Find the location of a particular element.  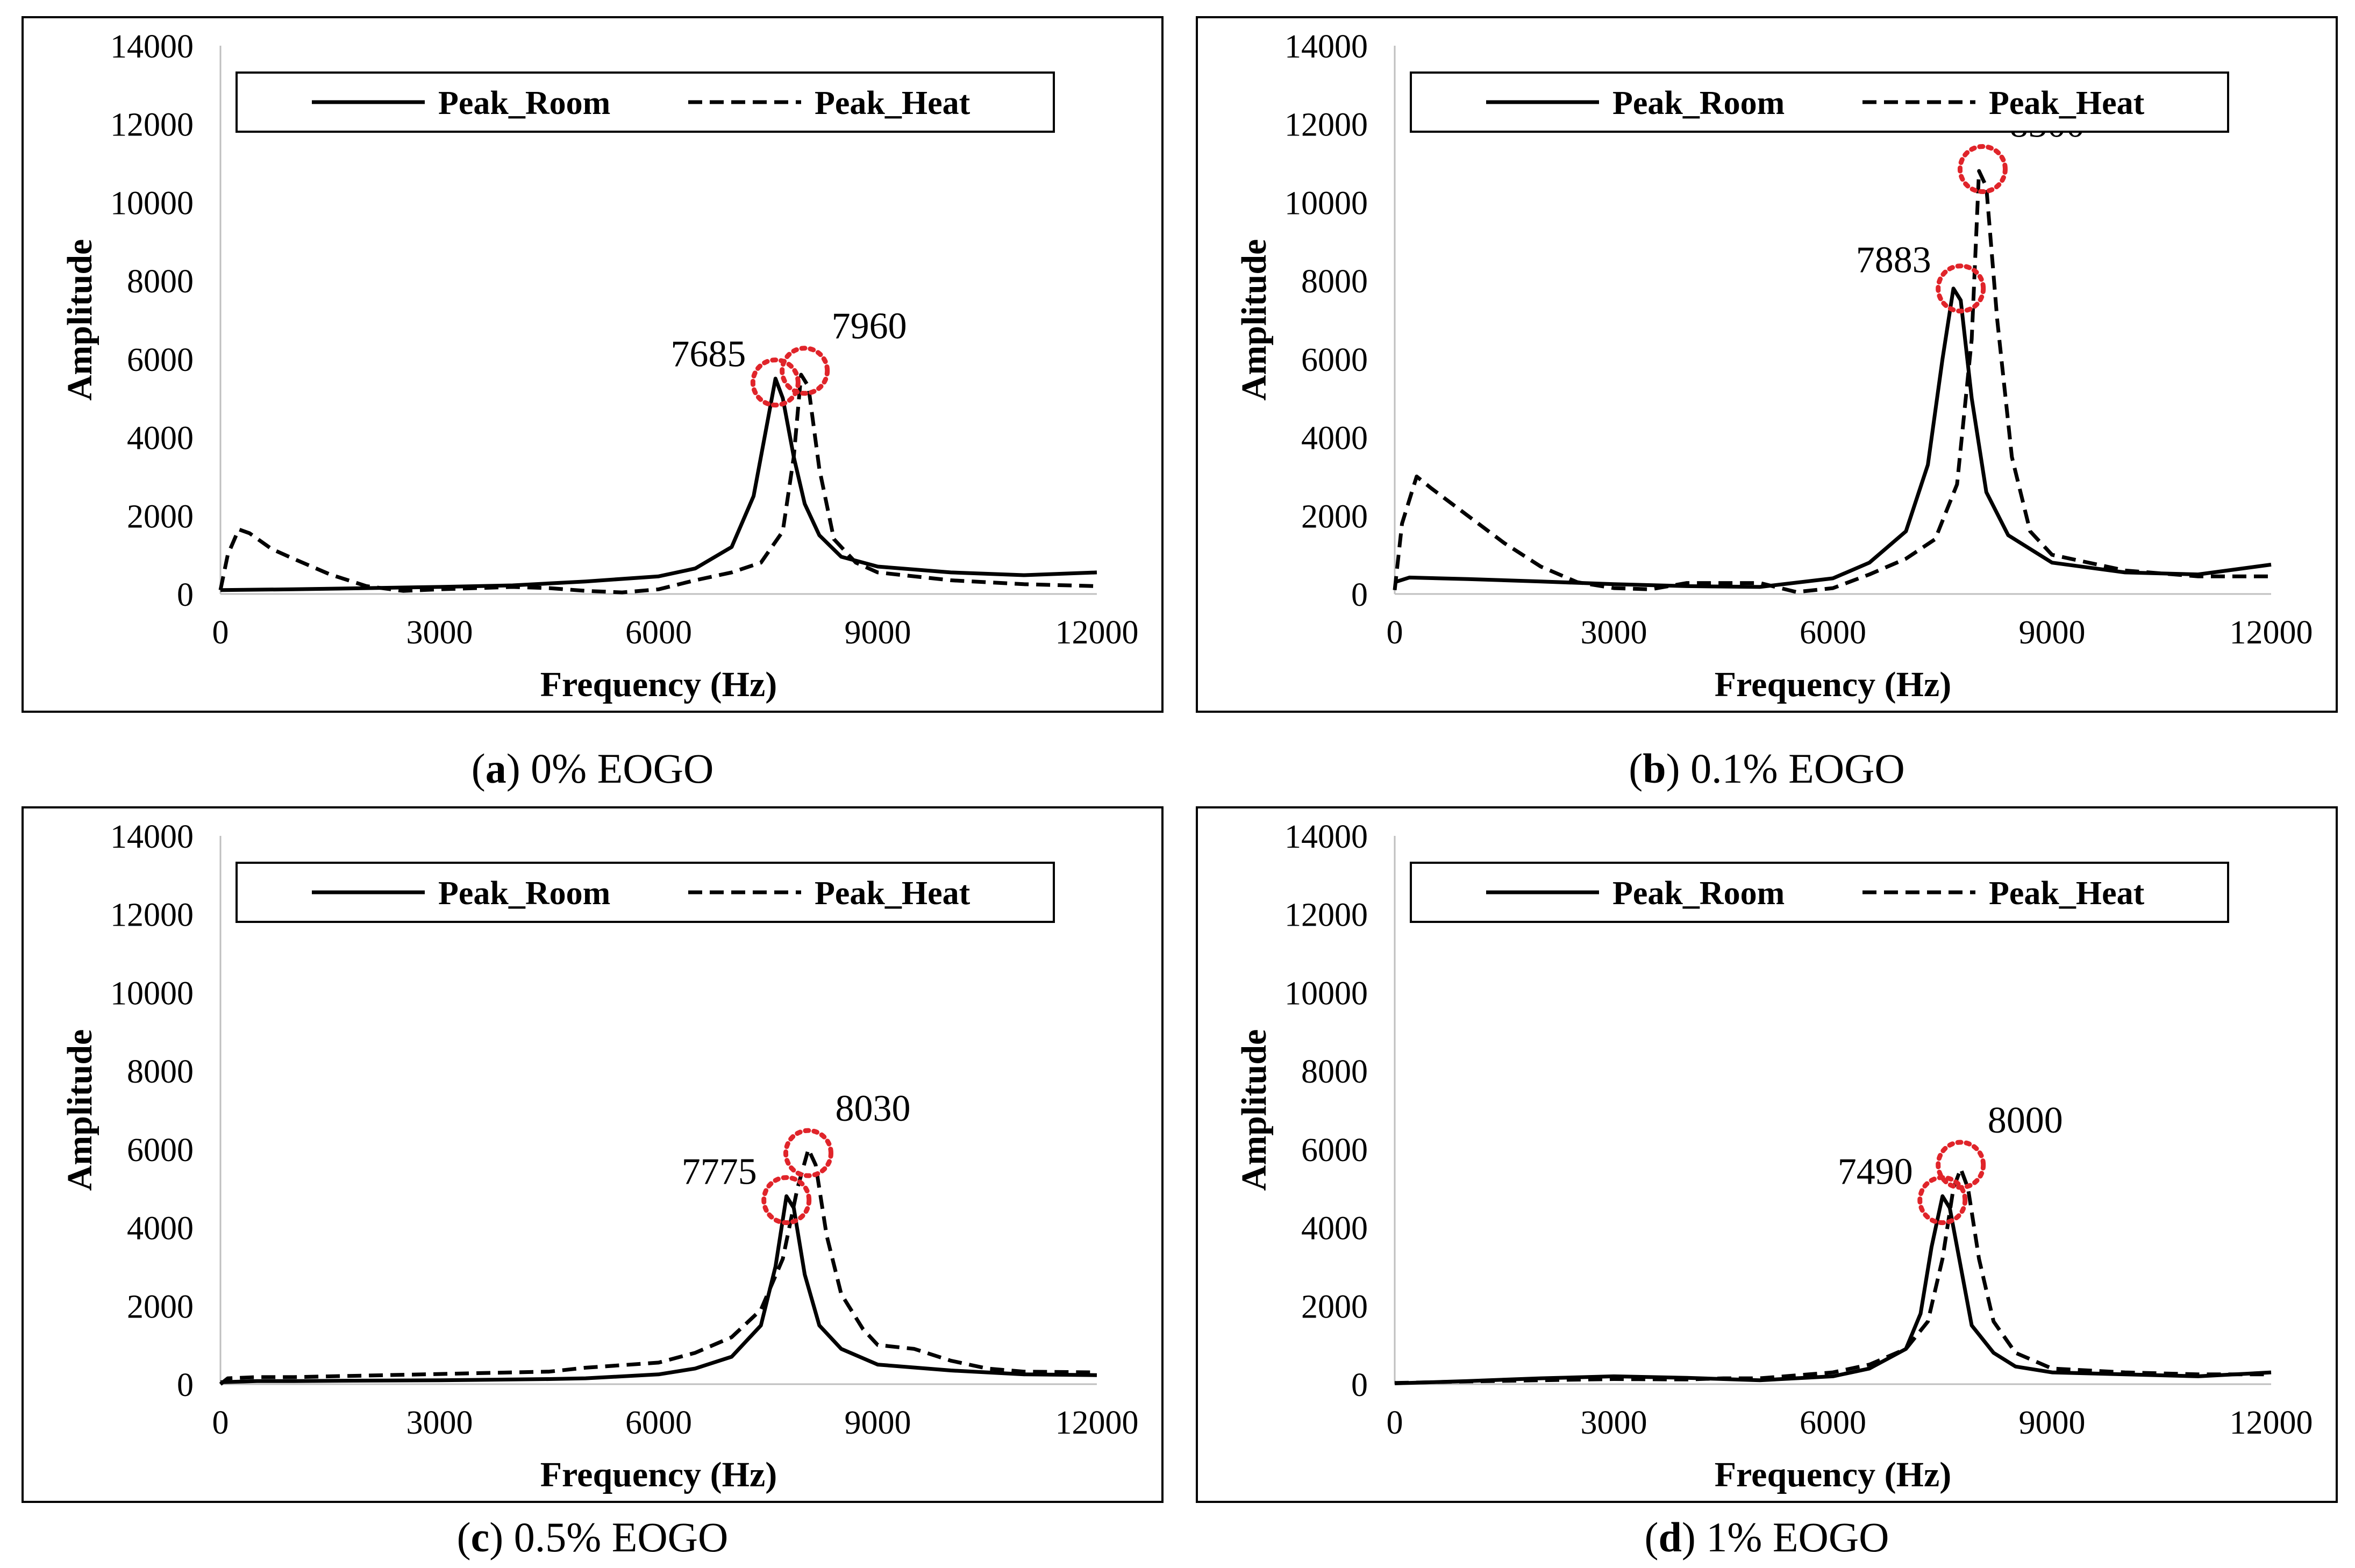

caption-d: (d) 1% EOGO is located at coordinates (1767, 1537).